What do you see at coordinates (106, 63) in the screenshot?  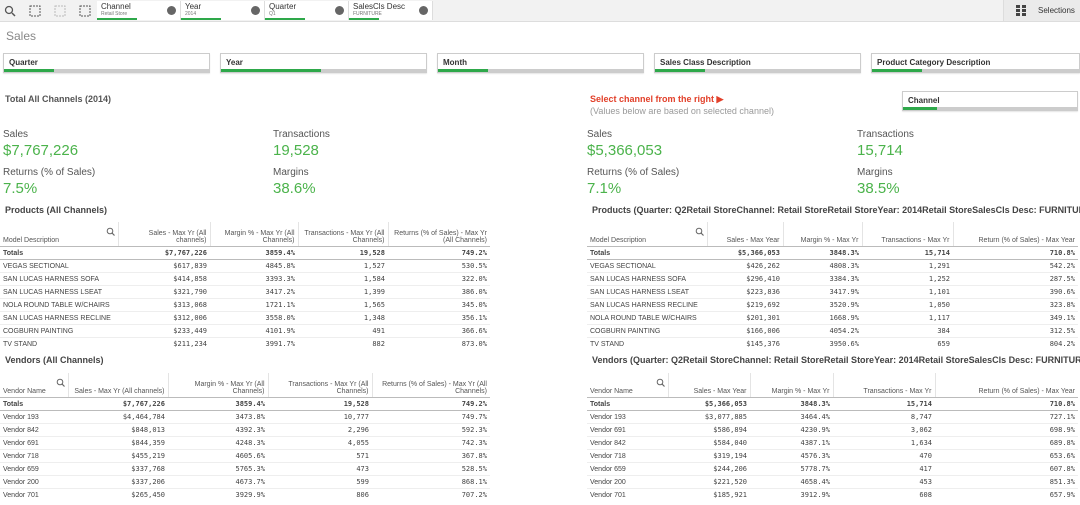 I see `filter-pane: Quarter` at bounding box center [106, 63].